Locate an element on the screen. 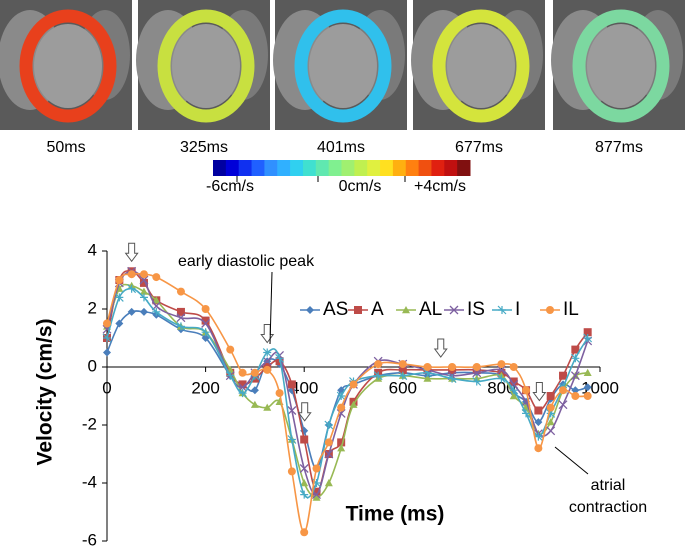  x-tick-label: 600 is located at coordinates (403, 387).